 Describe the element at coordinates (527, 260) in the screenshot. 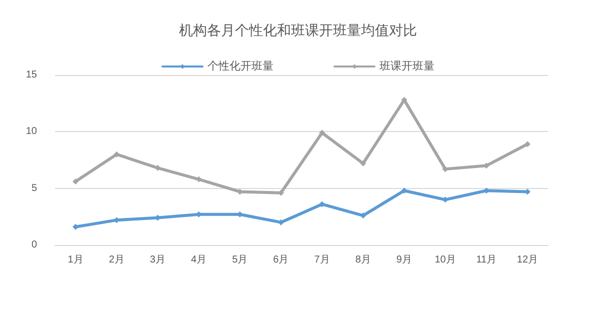

I see `x-tick-label: 12月` at that location.